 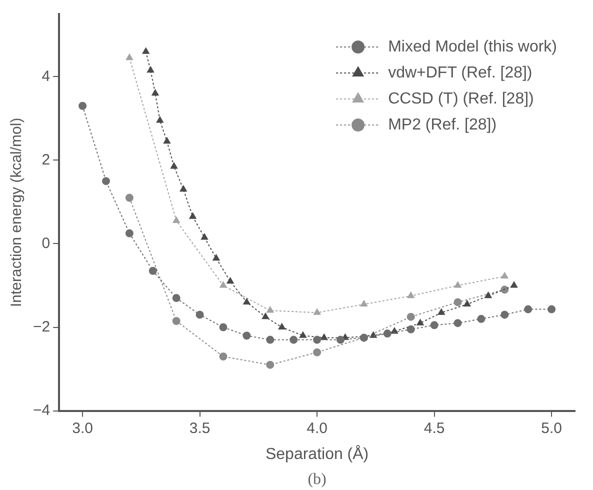 I want to click on y-tick-label: 4, so click(x=46, y=76).